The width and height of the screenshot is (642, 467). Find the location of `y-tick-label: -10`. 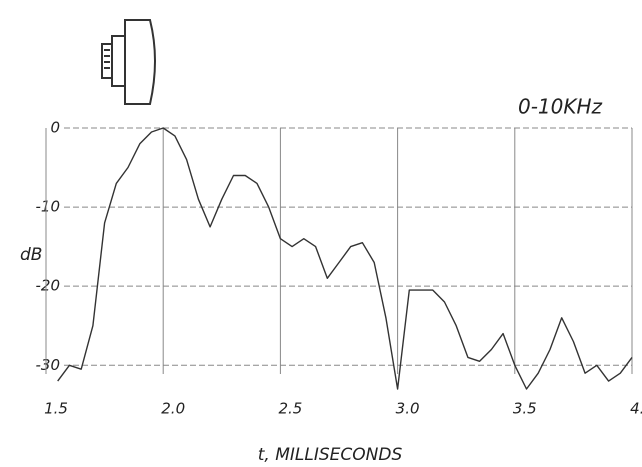

y-tick-label: -10 is located at coordinates (48, 207).